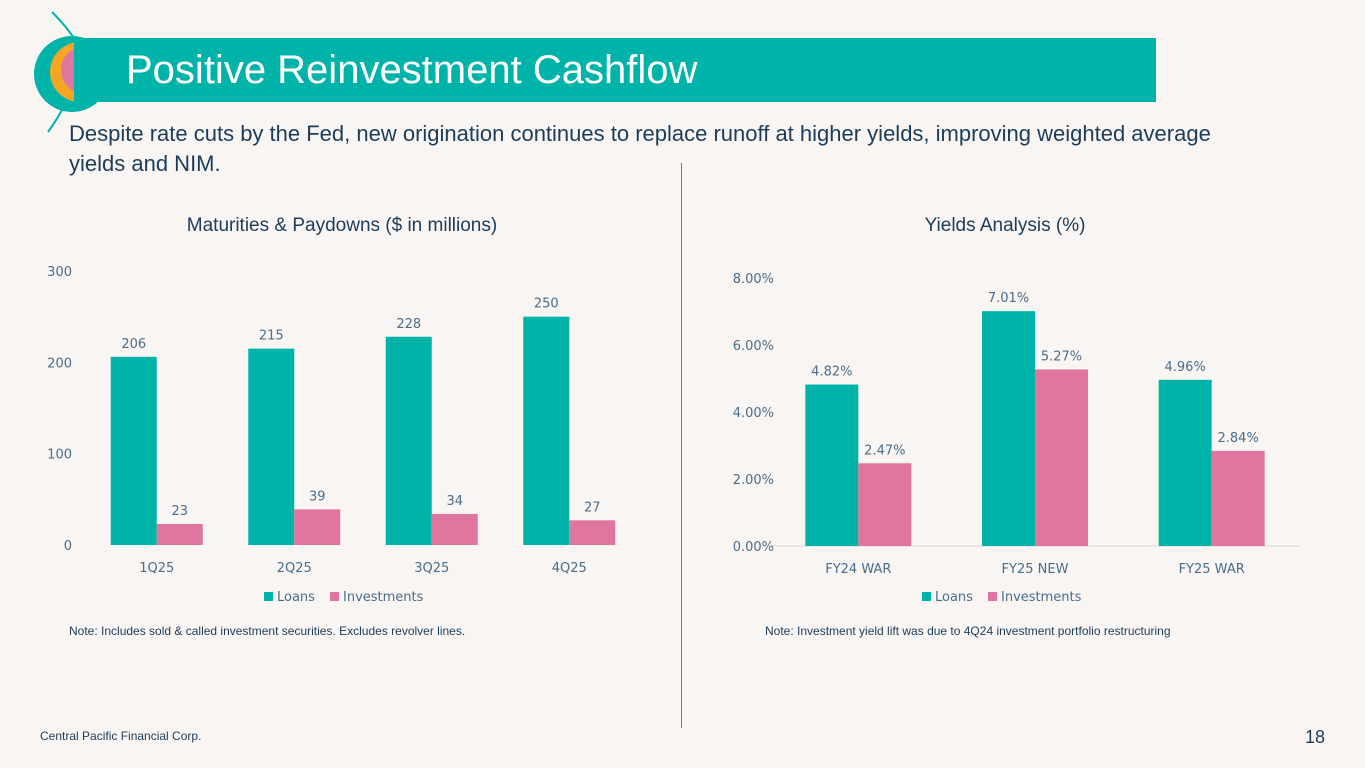  I want to click on y-tick-label: 6.00%, so click(753, 346).